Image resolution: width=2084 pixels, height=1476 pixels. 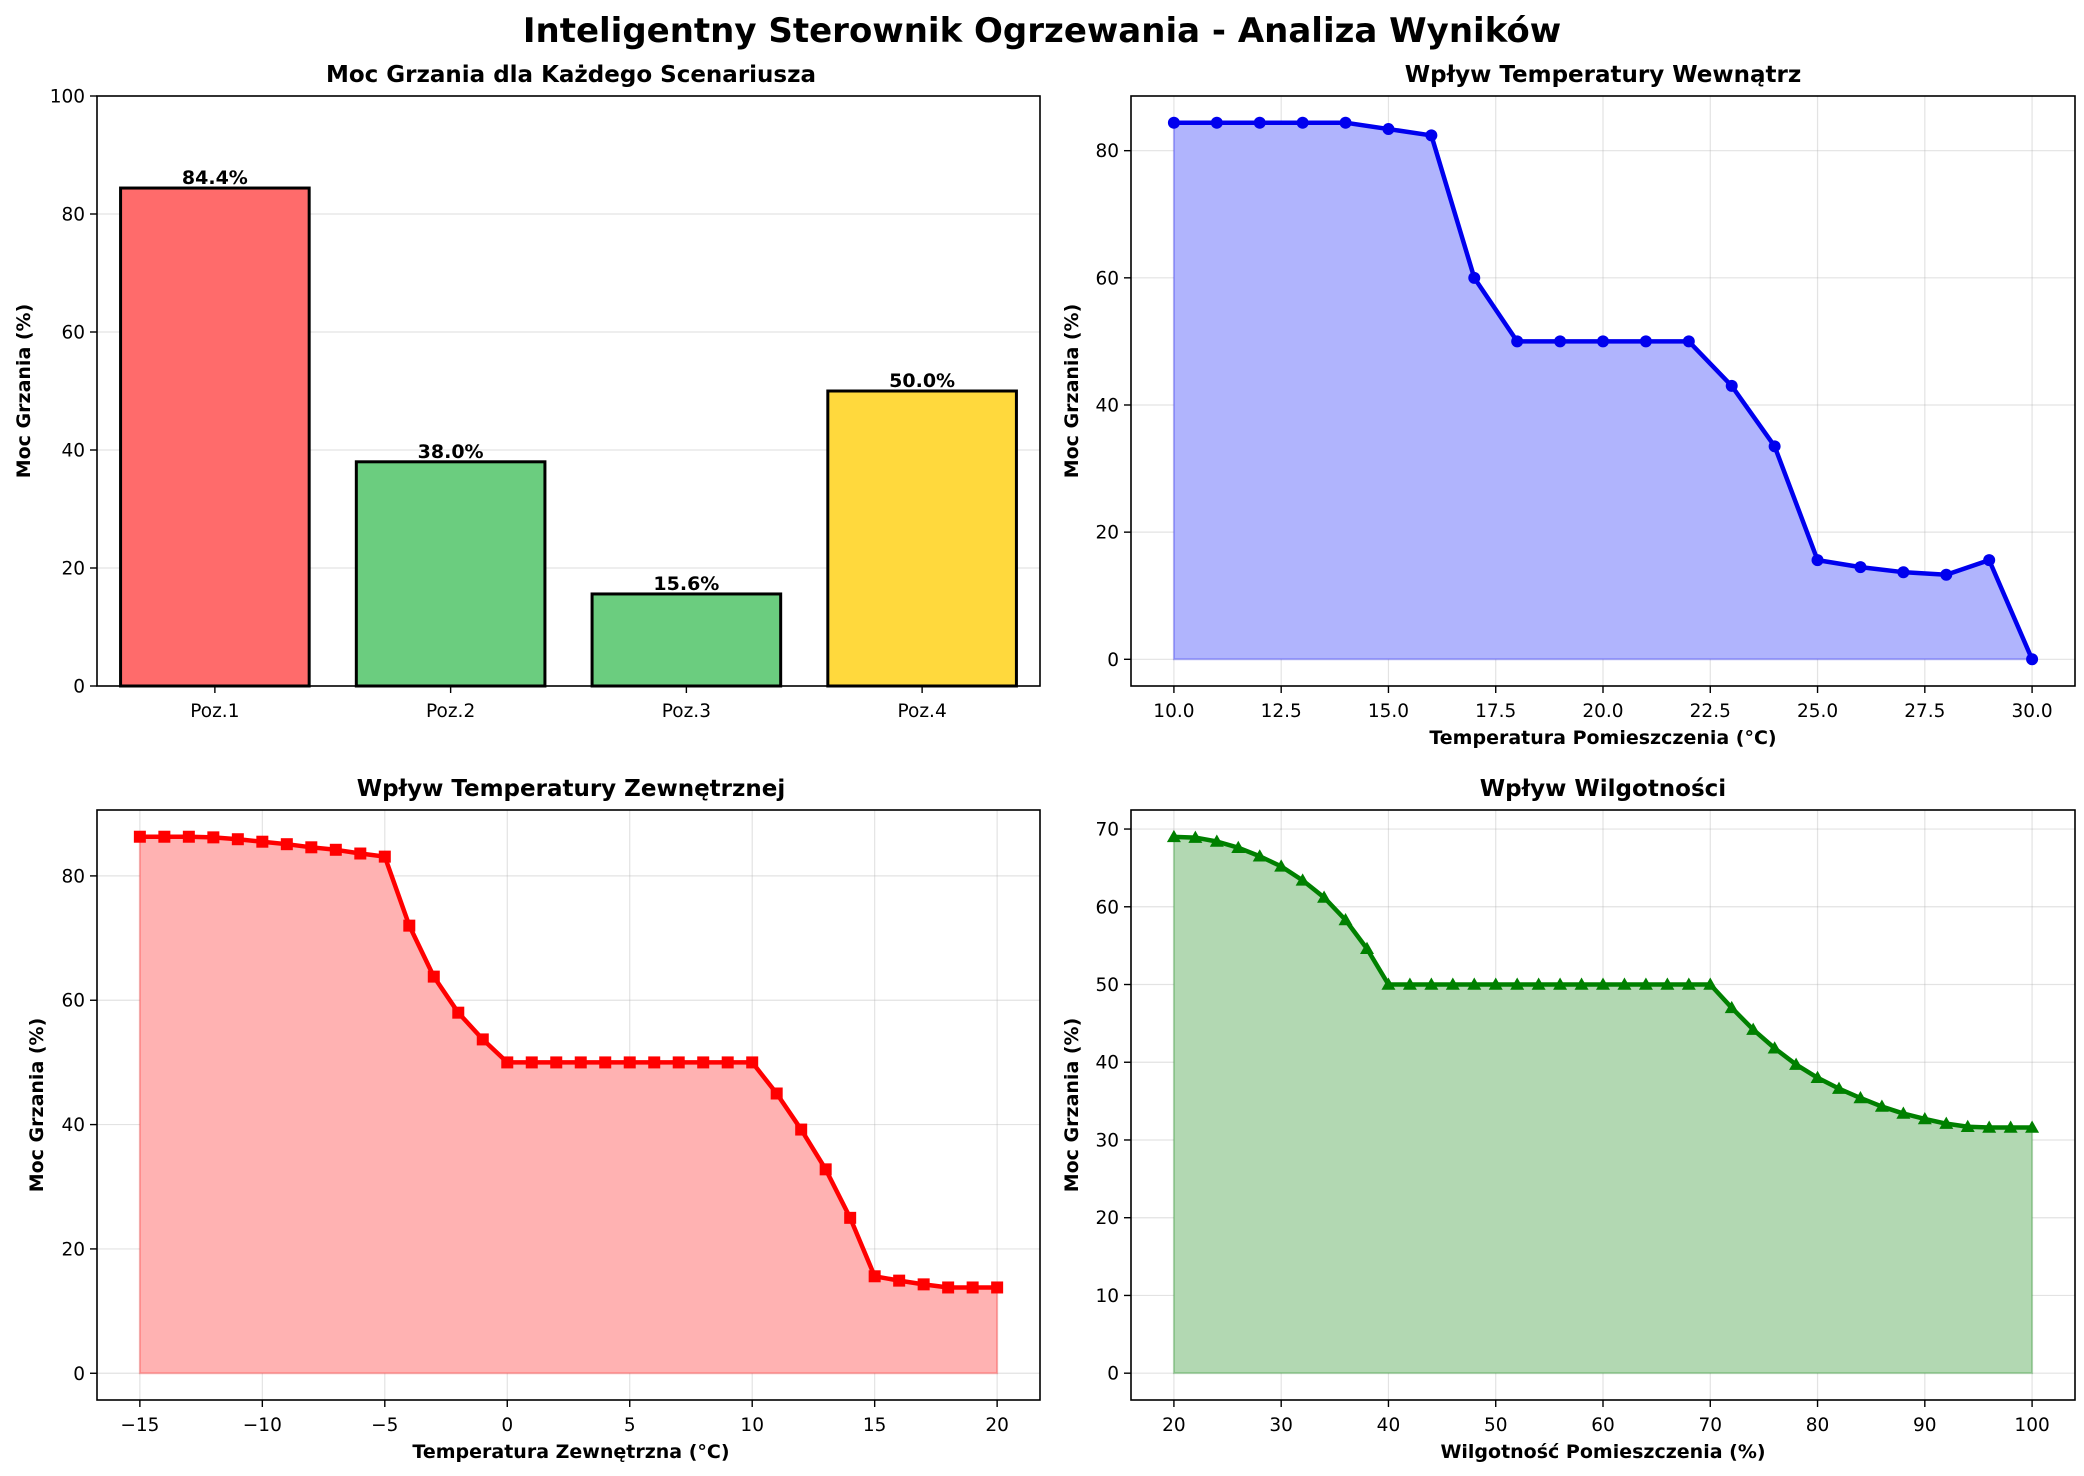 I want to click on x-tick-label: Poz.4, so click(x=922, y=711).